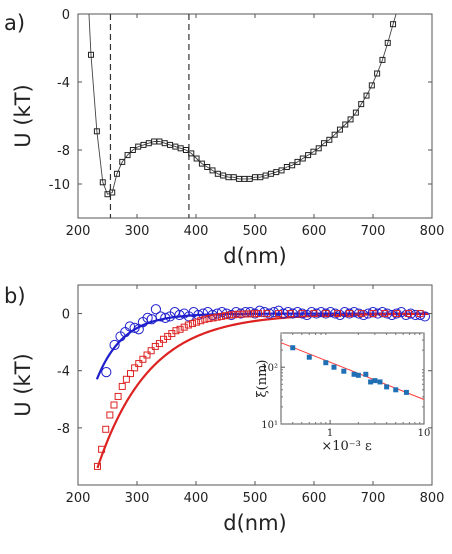 This screenshot has width=452, height=554. Describe the element at coordinates (255, 231) in the screenshot. I see `a-xtick-label: 500` at that location.